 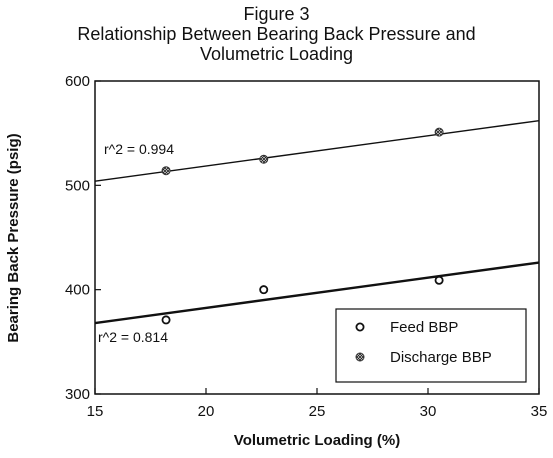 I want to click on x-tick-label: 30, so click(x=428, y=411).